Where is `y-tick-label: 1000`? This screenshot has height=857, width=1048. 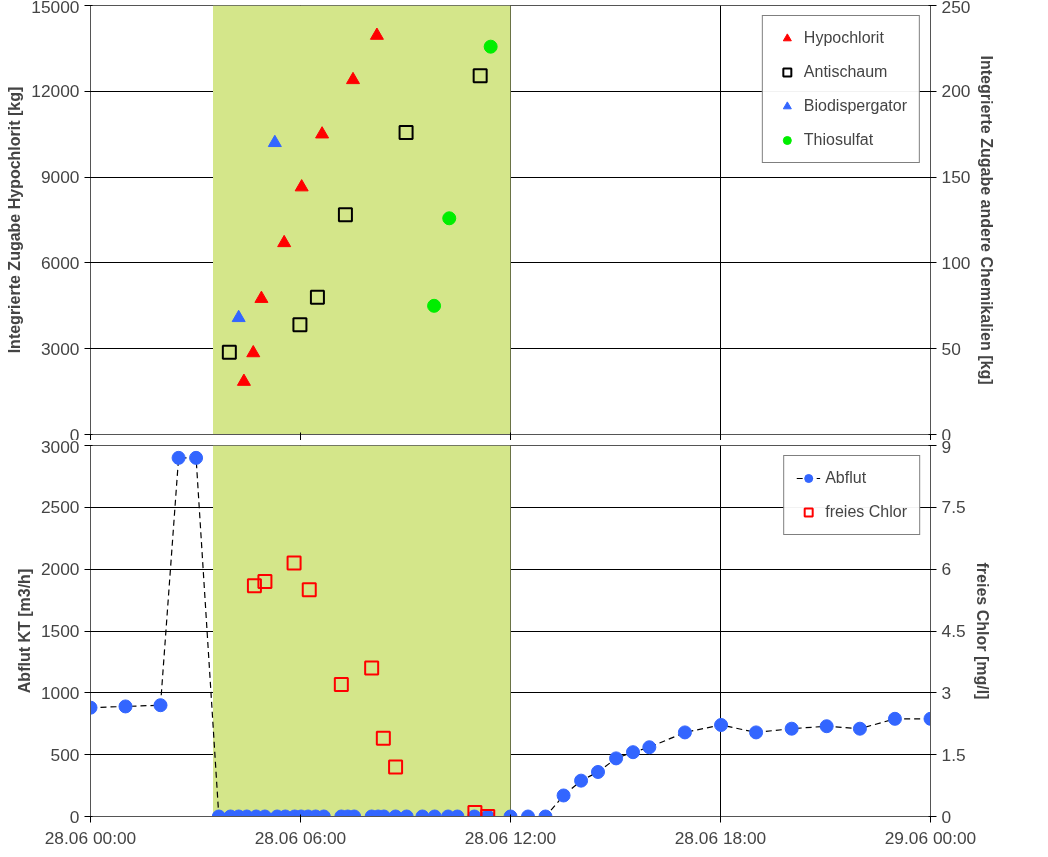
y-tick-label: 1000 is located at coordinates (60, 692).